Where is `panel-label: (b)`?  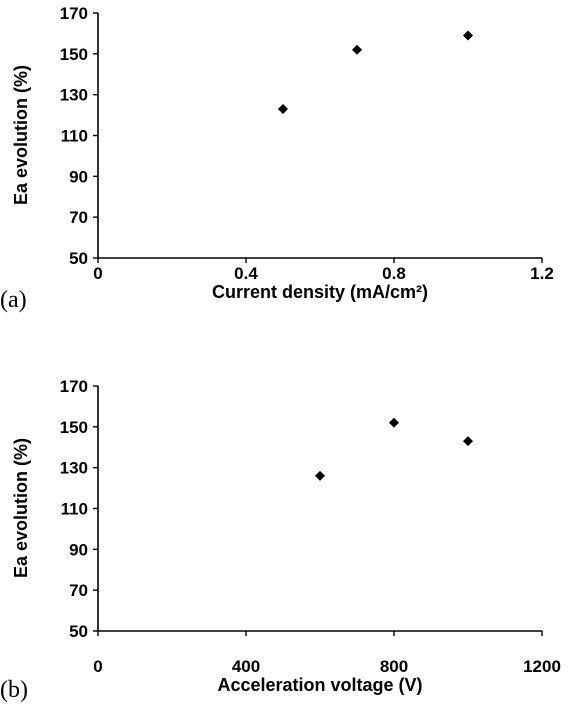 panel-label: (b) is located at coordinates (14, 690).